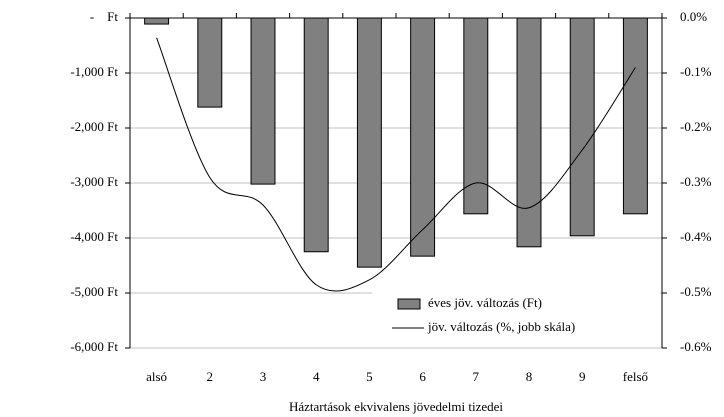  Describe the element at coordinates (409, 304) in the screenshot. I see `legend-swatch` at that location.